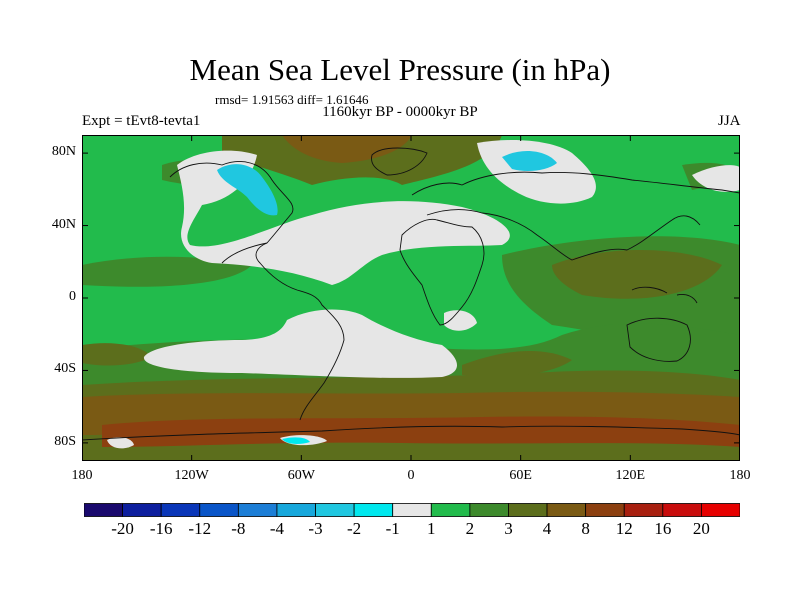 The width and height of the screenshot is (800, 600). What do you see at coordinates (630, 475) in the screenshot?
I see `longitude-label: 120E` at bounding box center [630, 475].